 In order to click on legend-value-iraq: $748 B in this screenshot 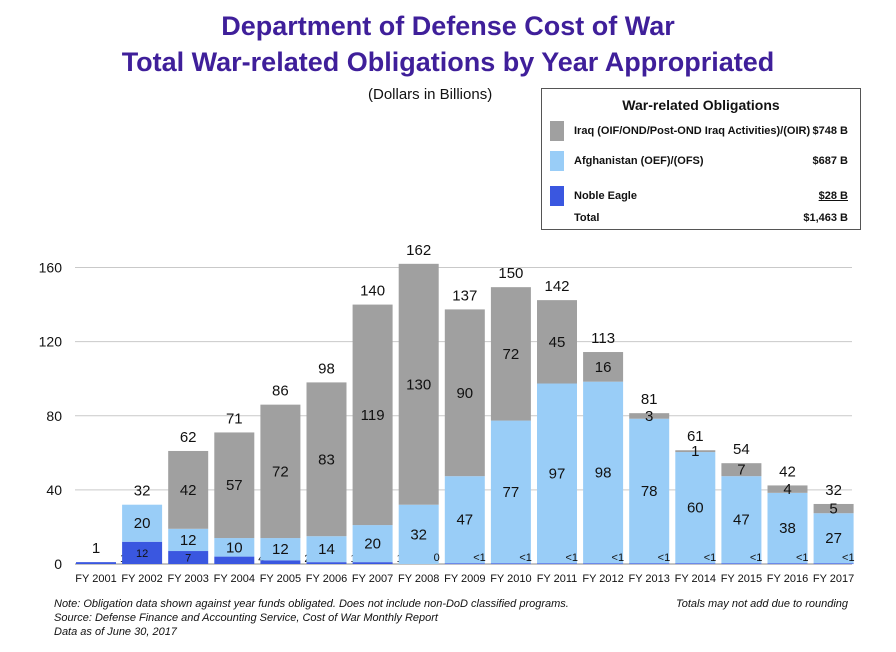, I will do `click(830, 131)`.